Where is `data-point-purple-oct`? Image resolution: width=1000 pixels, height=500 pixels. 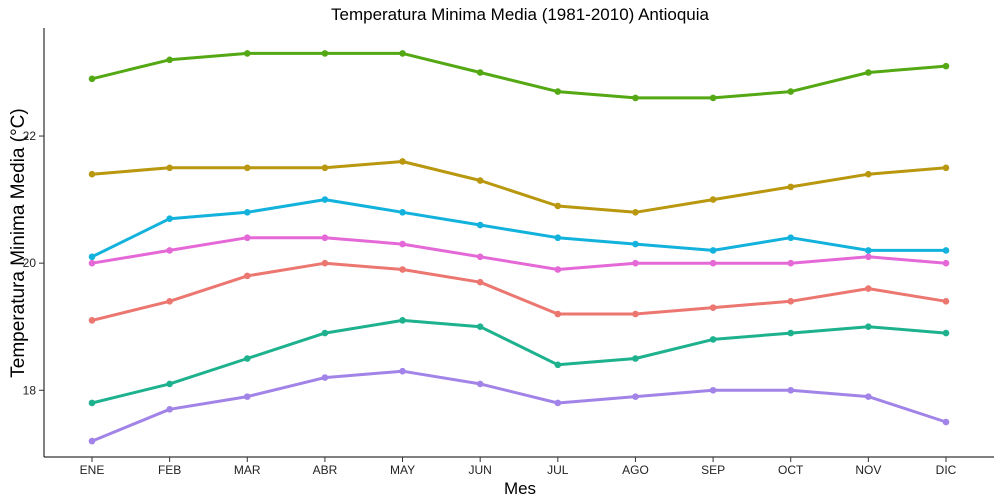
data-point-purple-oct is located at coordinates (791, 390).